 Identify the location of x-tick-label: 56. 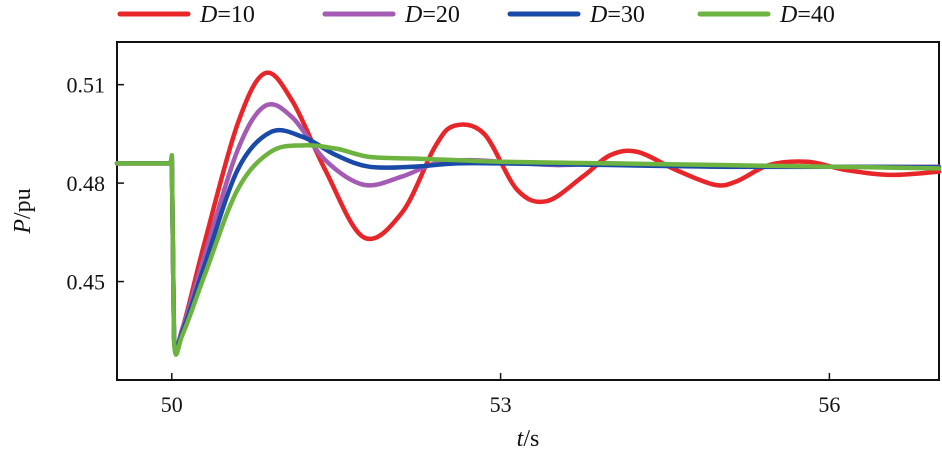
(829, 404).